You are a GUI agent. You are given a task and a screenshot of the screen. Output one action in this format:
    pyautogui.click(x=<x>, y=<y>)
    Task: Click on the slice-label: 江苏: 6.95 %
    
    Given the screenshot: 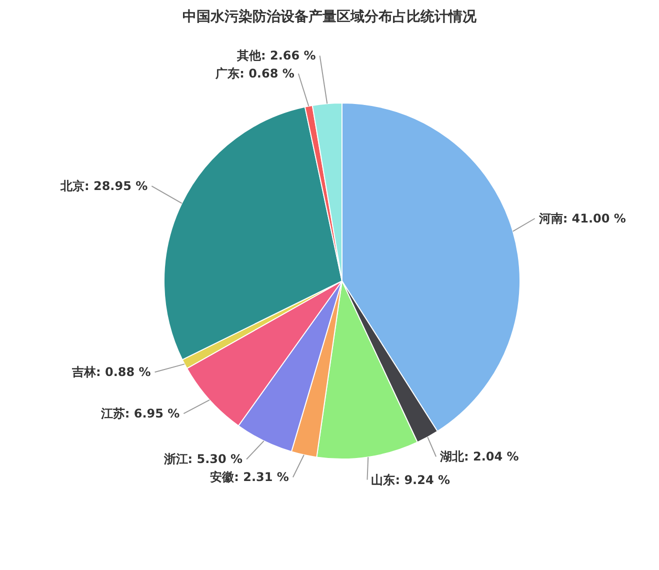 What is the action you would take?
    pyautogui.click(x=140, y=413)
    